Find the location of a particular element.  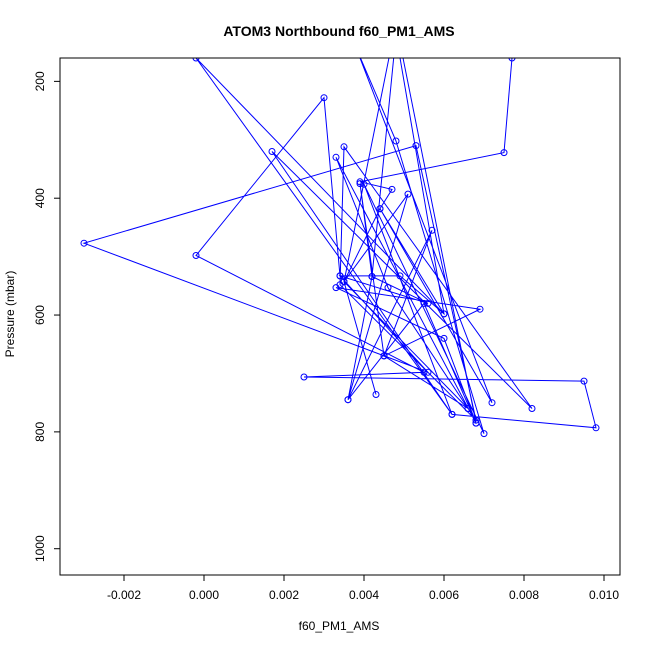

x-tick-label: 0.006 is located at coordinates (444, 595).